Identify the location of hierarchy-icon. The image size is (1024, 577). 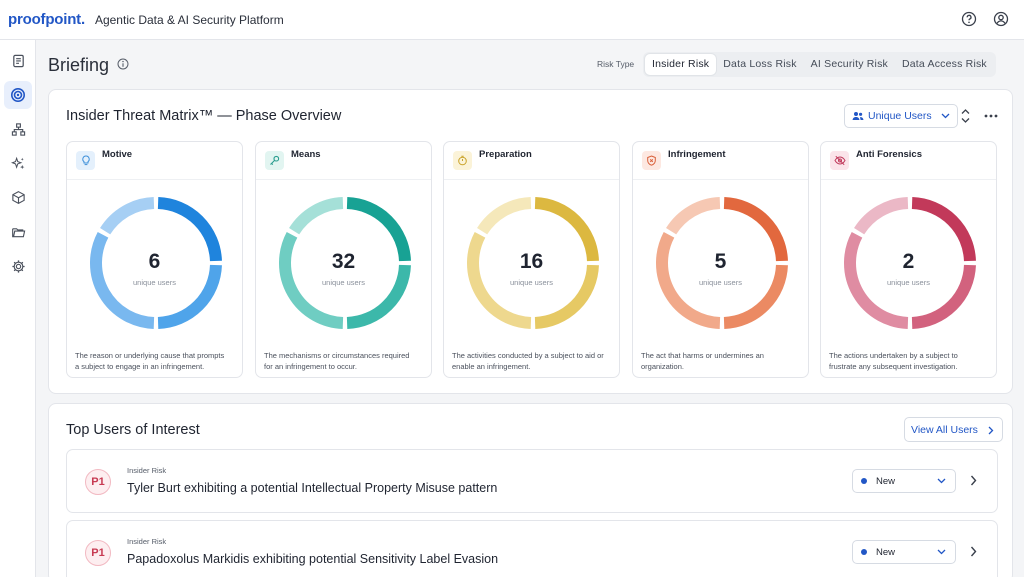
(18, 129).